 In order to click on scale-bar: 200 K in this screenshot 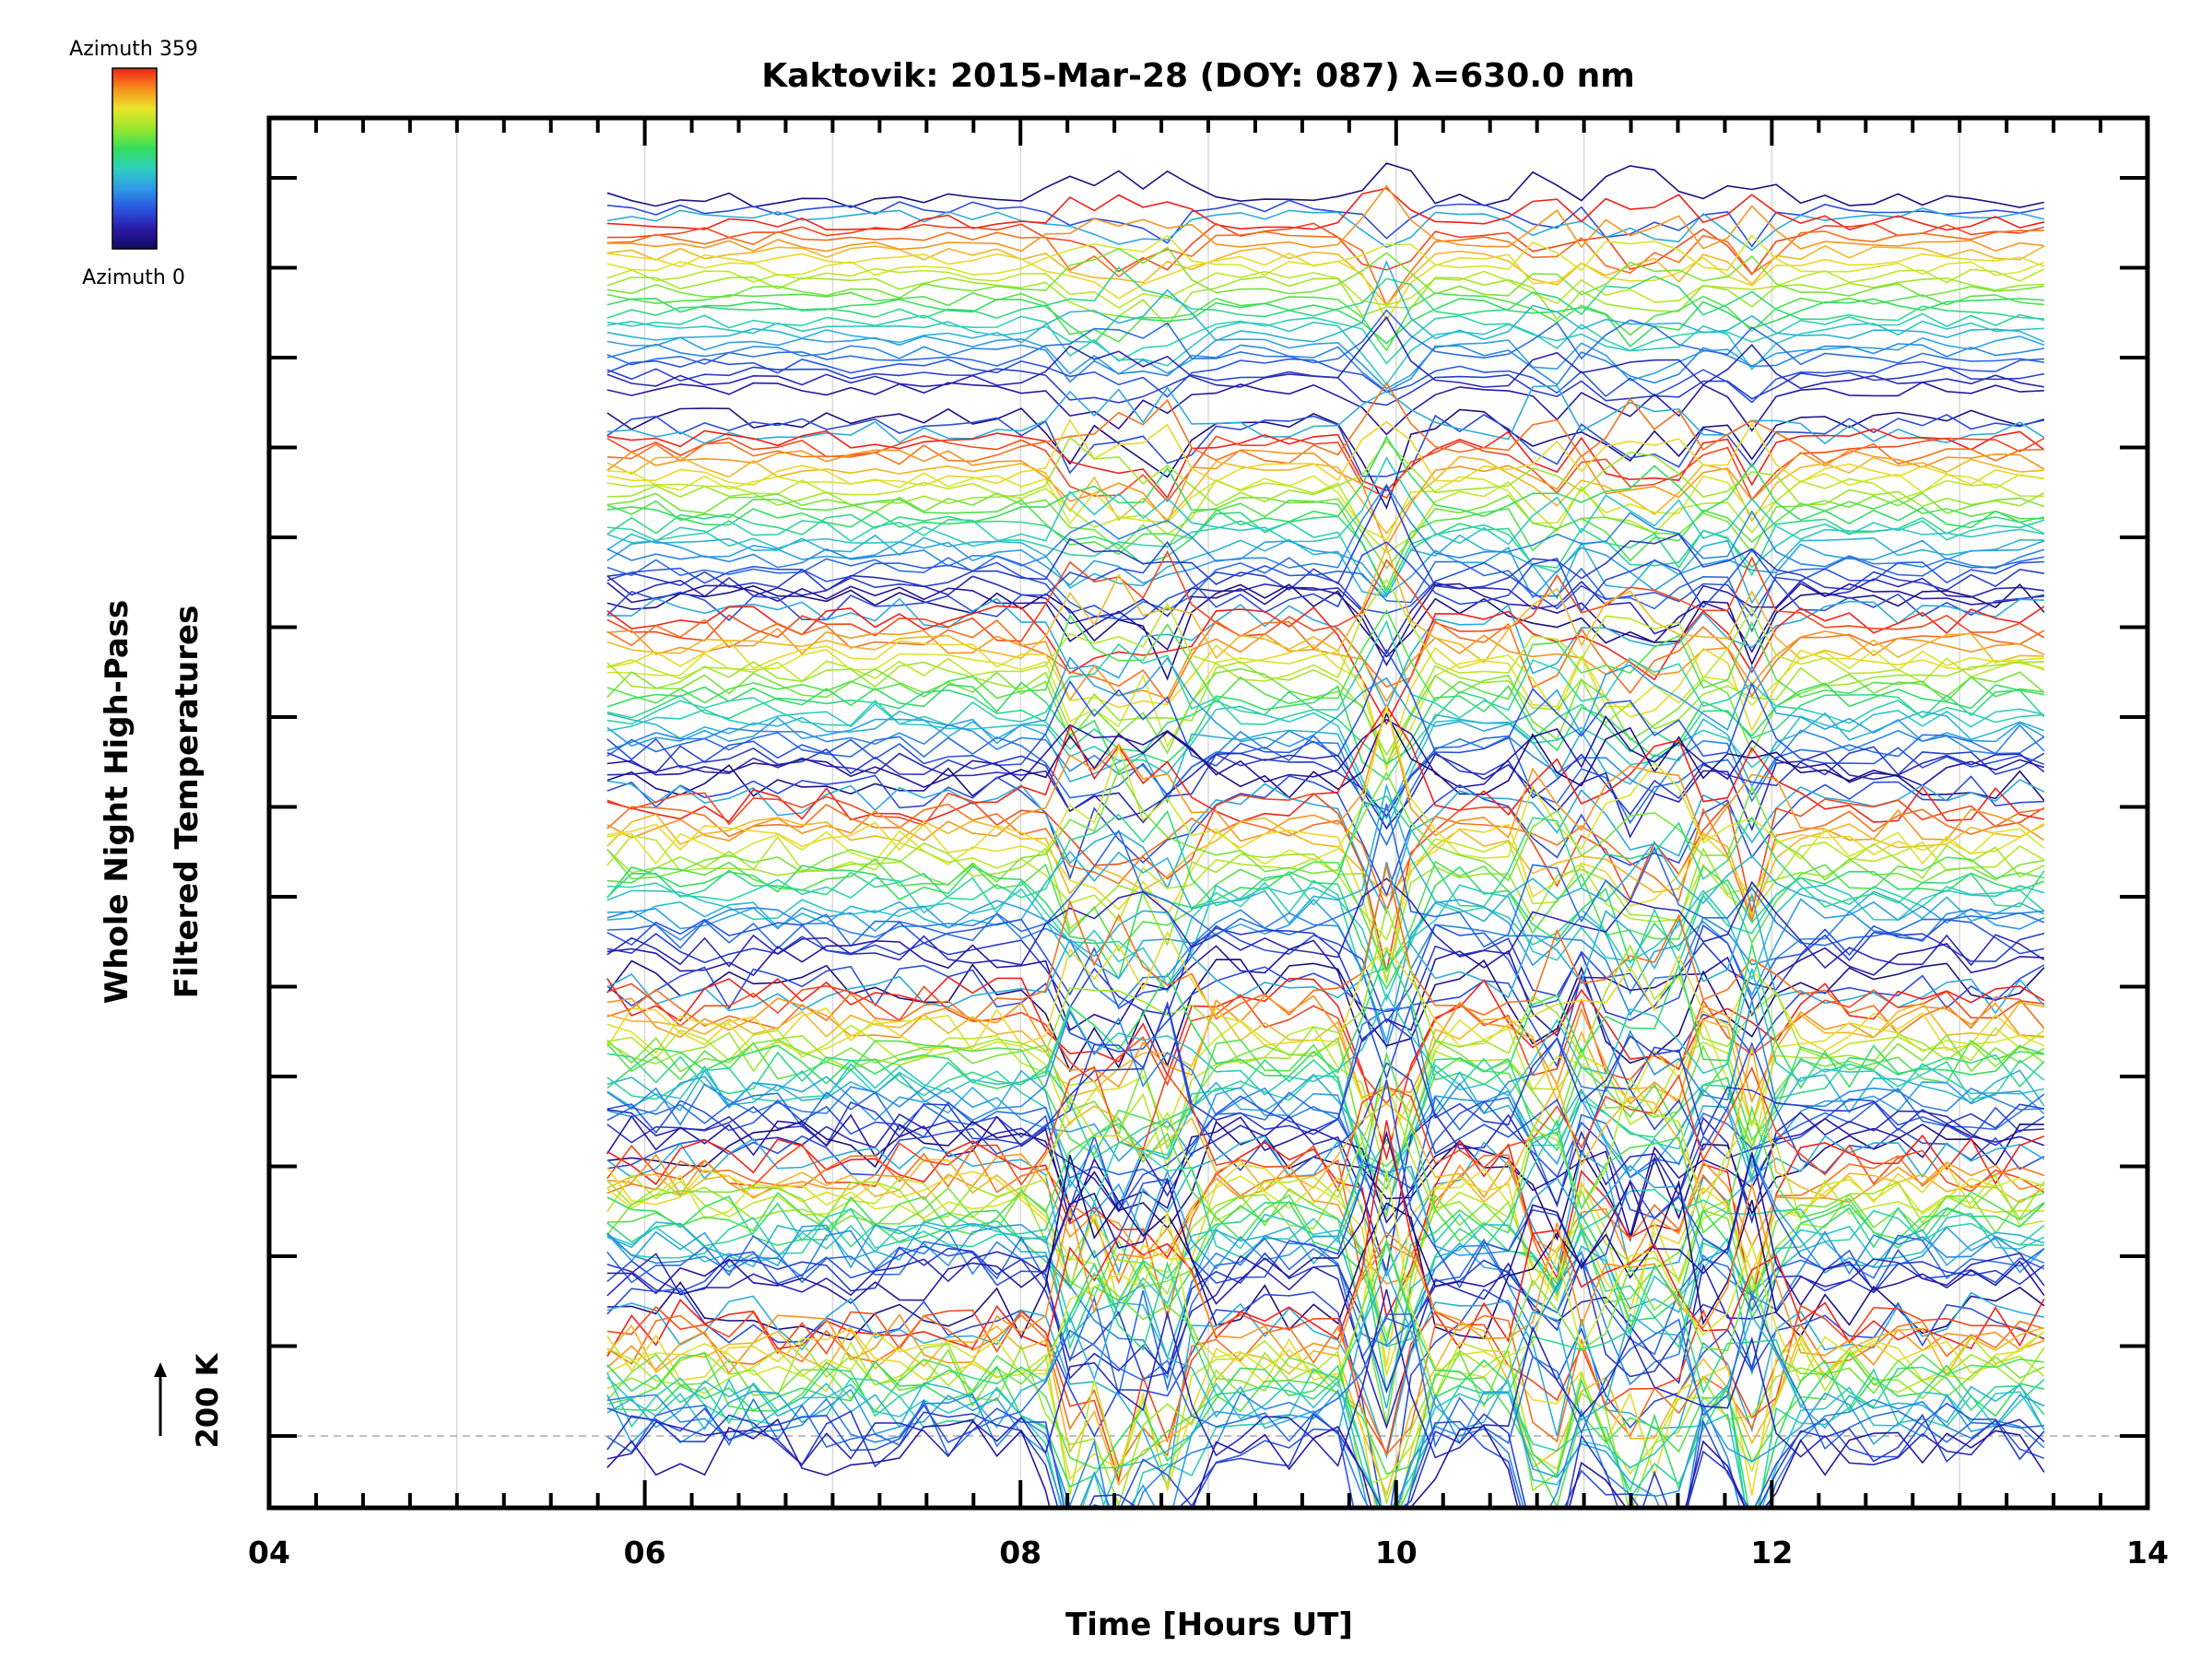, I will do `click(189, 1400)`.